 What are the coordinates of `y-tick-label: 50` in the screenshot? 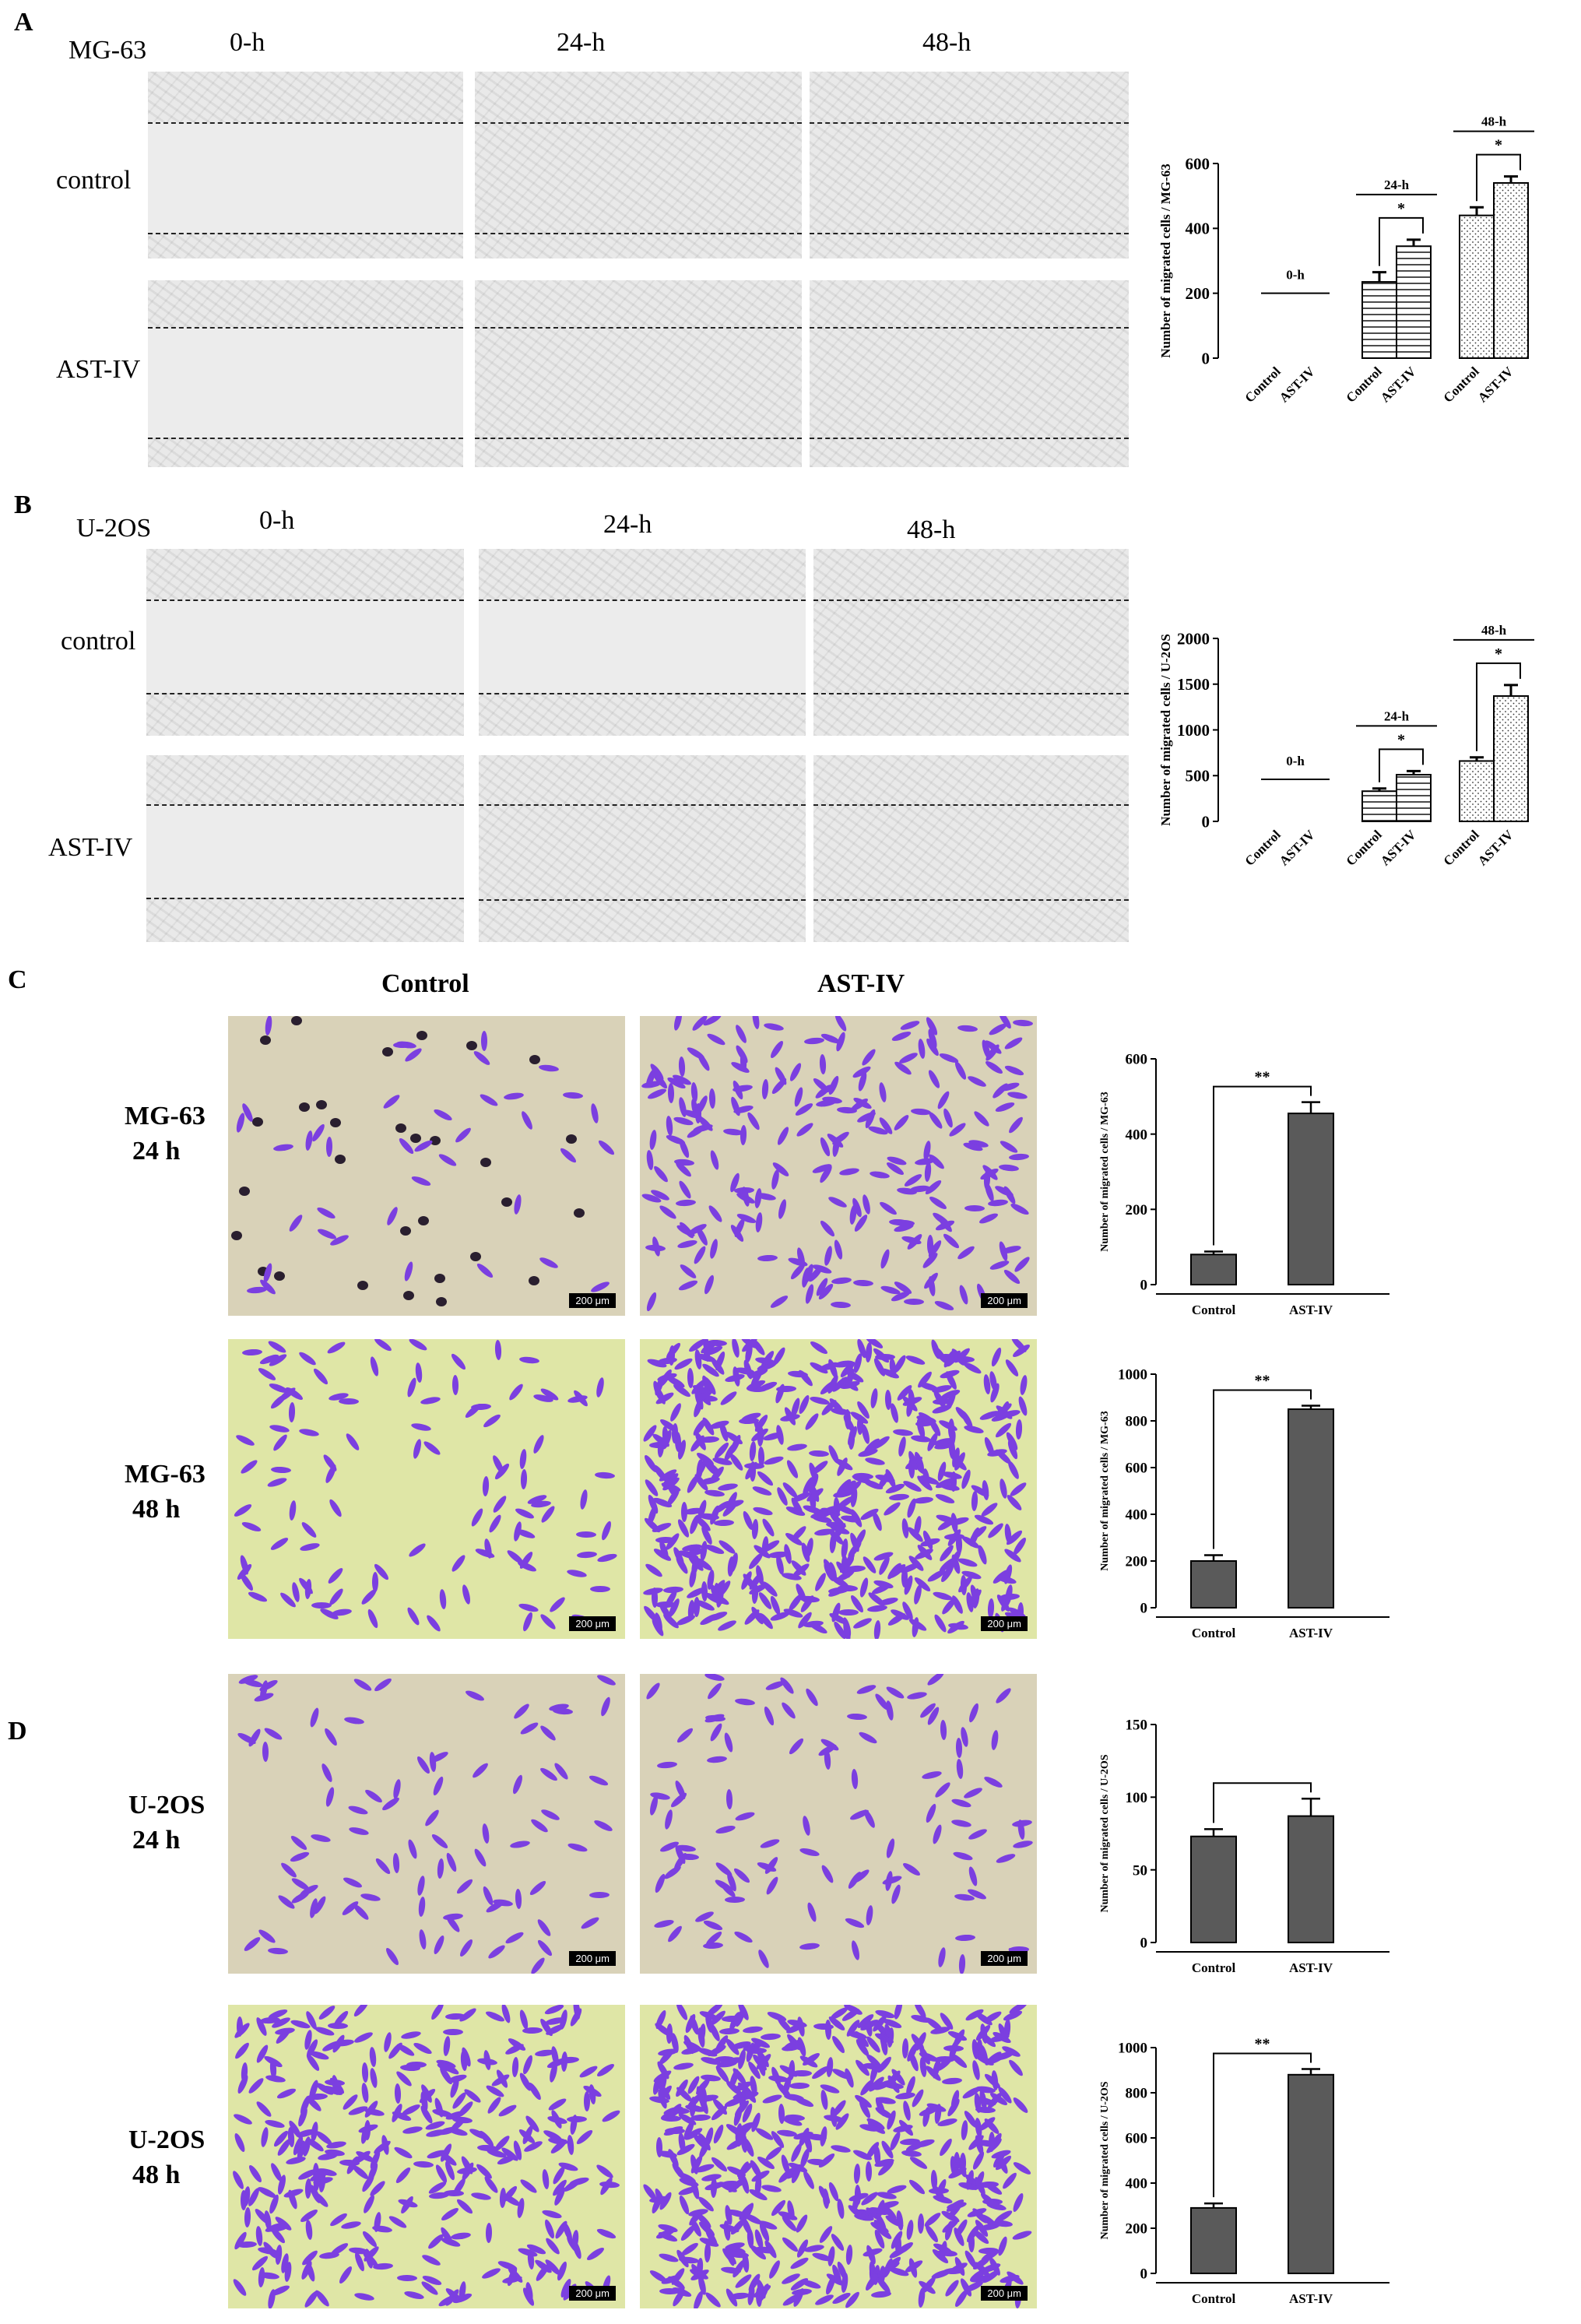 It's located at (1140, 1870).